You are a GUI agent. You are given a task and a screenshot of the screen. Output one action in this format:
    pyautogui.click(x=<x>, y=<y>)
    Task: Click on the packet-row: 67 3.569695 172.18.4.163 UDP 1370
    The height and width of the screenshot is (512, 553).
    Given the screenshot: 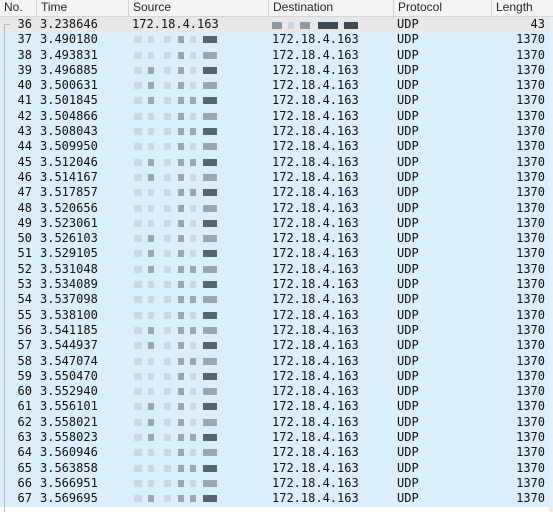 What is the action you would take?
    pyautogui.click(x=276, y=499)
    